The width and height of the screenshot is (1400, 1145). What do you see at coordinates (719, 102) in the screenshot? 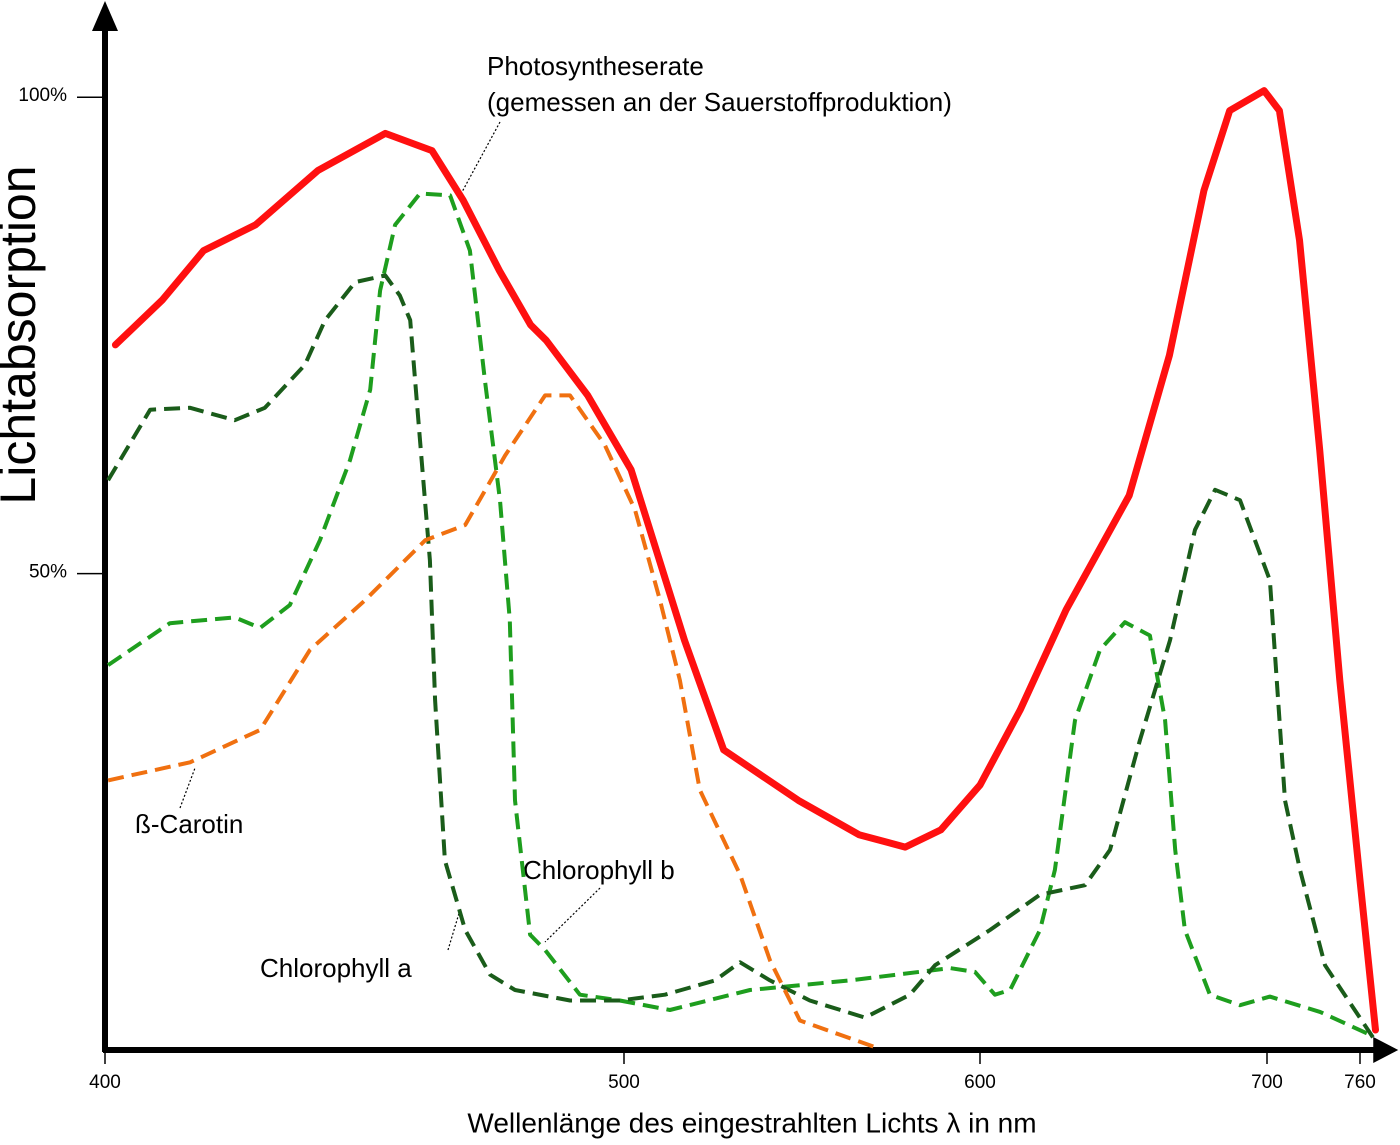
I see `annotation: (gemessen an der Sauerstoffproduktion)` at bounding box center [719, 102].